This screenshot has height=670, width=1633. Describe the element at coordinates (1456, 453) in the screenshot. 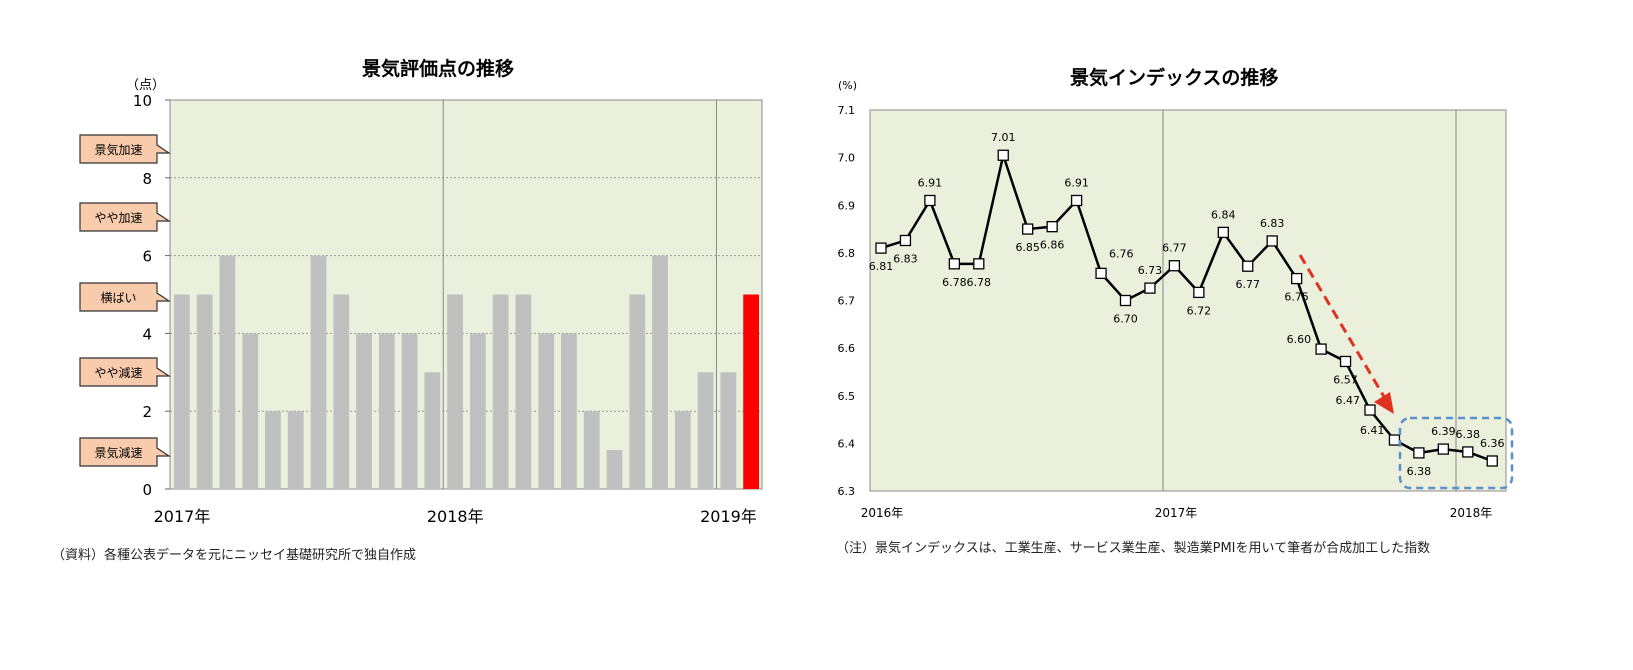

I see `recent-period-box` at that location.